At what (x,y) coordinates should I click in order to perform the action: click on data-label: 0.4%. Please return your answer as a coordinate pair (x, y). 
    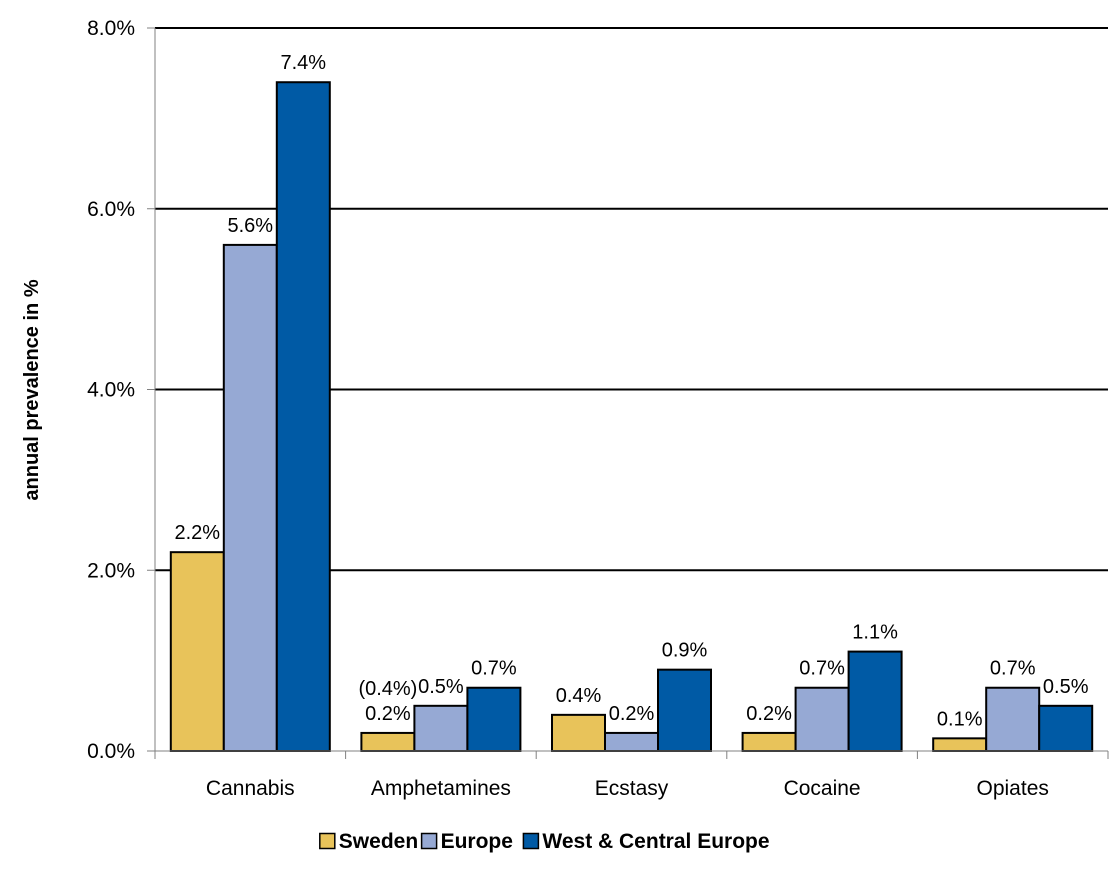
    Looking at the image, I should click on (579, 696).